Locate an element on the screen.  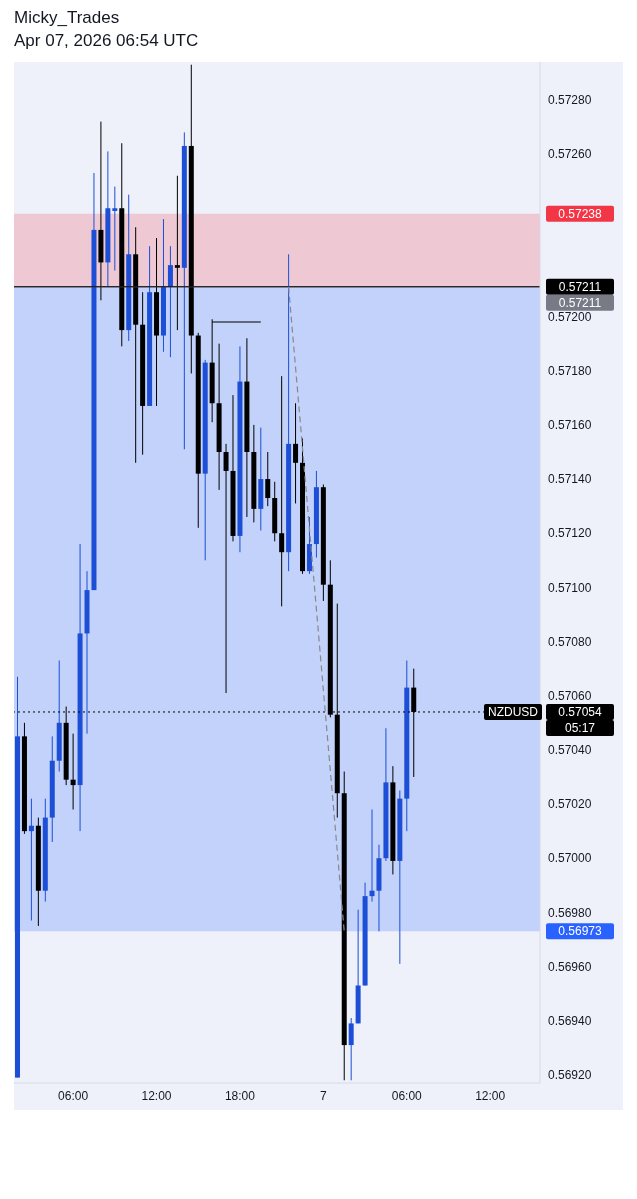
x-tick-label: 7 is located at coordinates (323, 1095).